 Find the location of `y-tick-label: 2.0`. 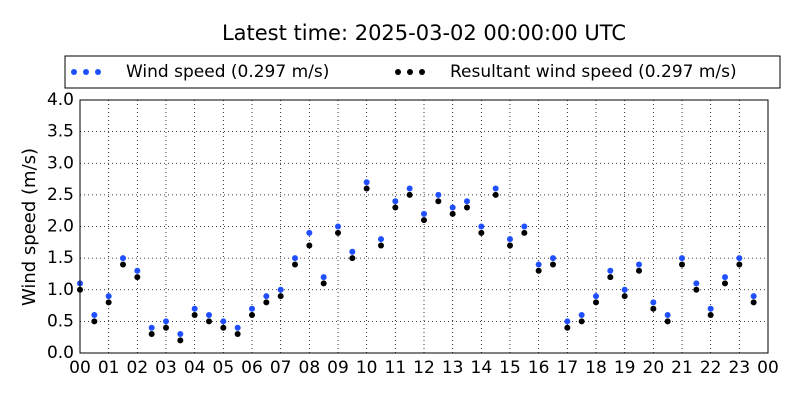

y-tick-label: 2.0 is located at coordinates (60, 227).